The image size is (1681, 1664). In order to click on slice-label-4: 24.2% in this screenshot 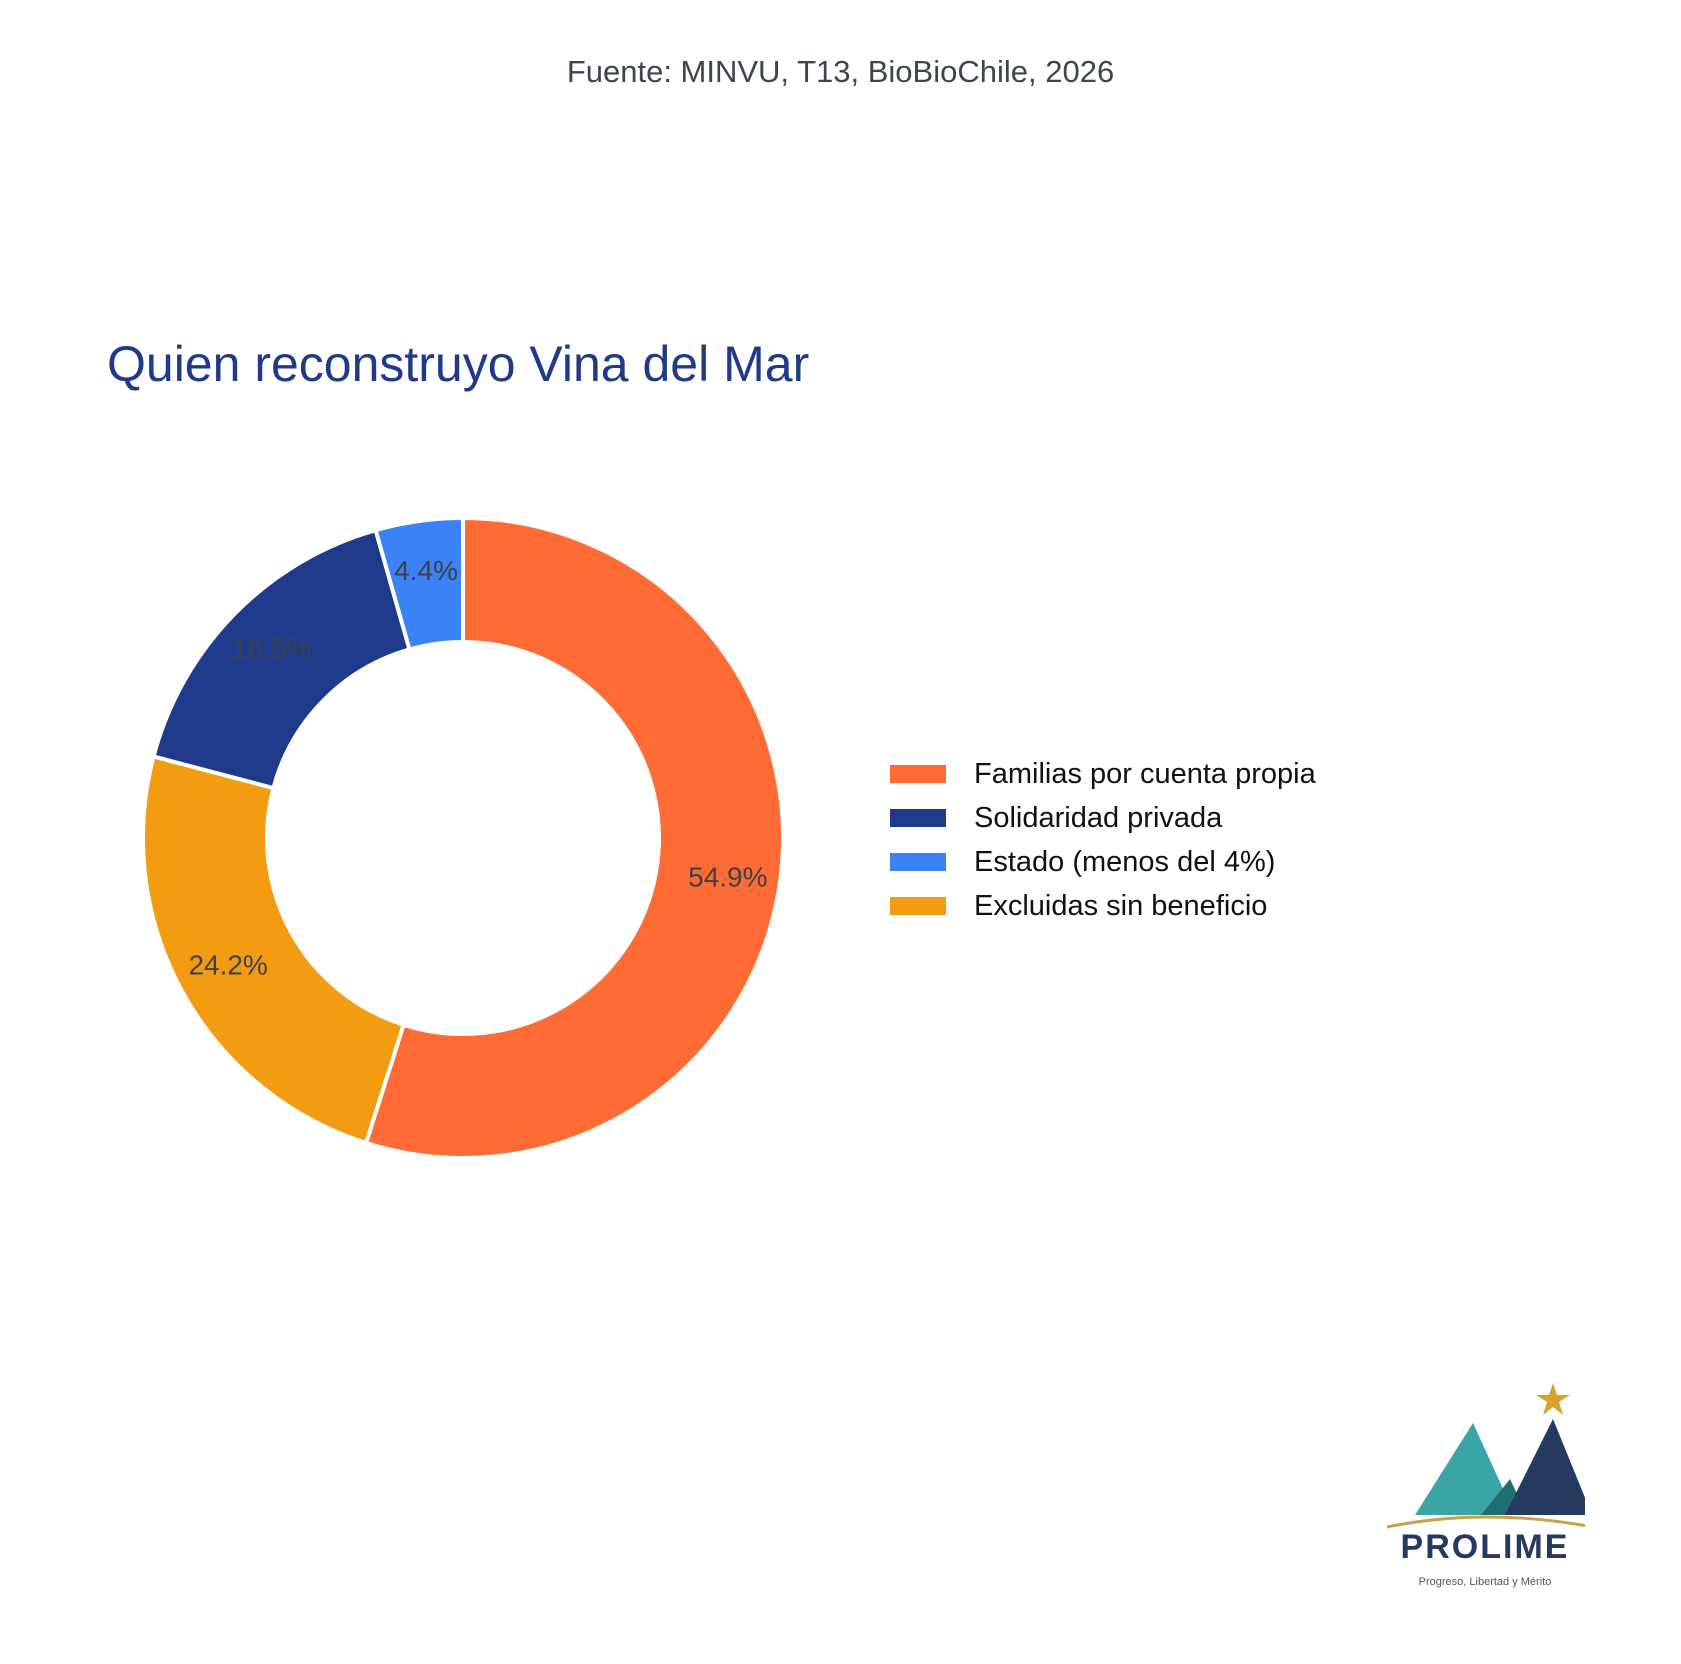, I will do `click(227, 965)`.